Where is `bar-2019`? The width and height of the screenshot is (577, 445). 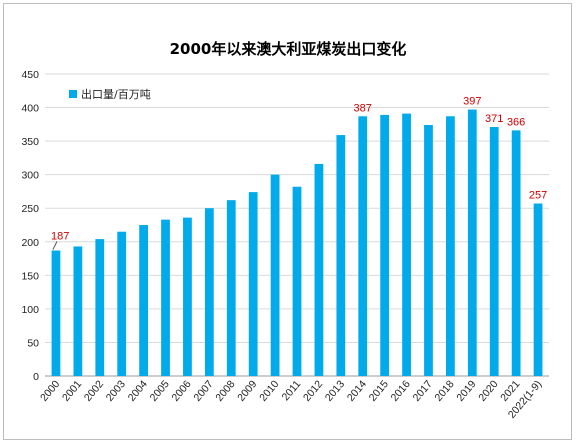
bar-2019 is located at coordinates (472, 243).